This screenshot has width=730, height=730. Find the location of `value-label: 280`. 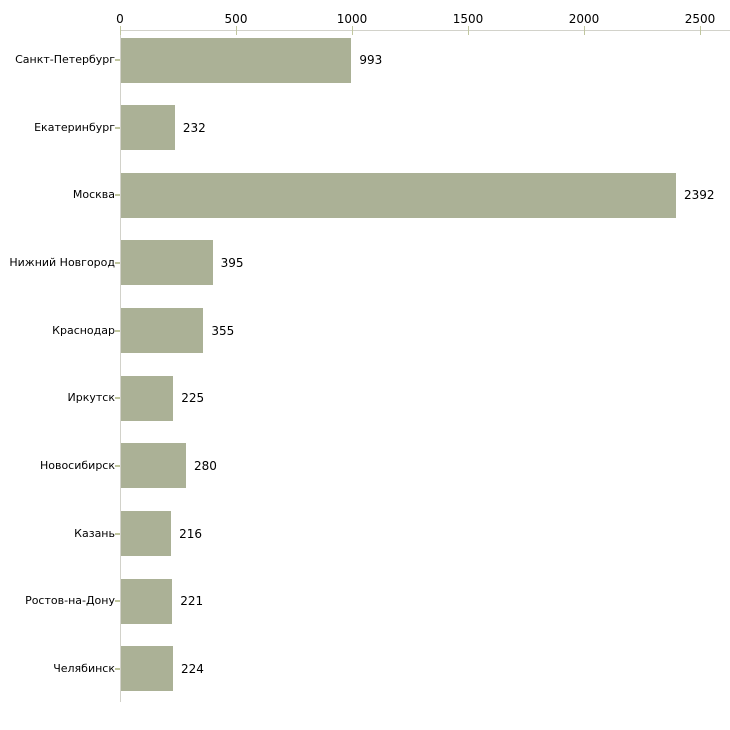

value-label: 280 is located at coordinates (205, 465).